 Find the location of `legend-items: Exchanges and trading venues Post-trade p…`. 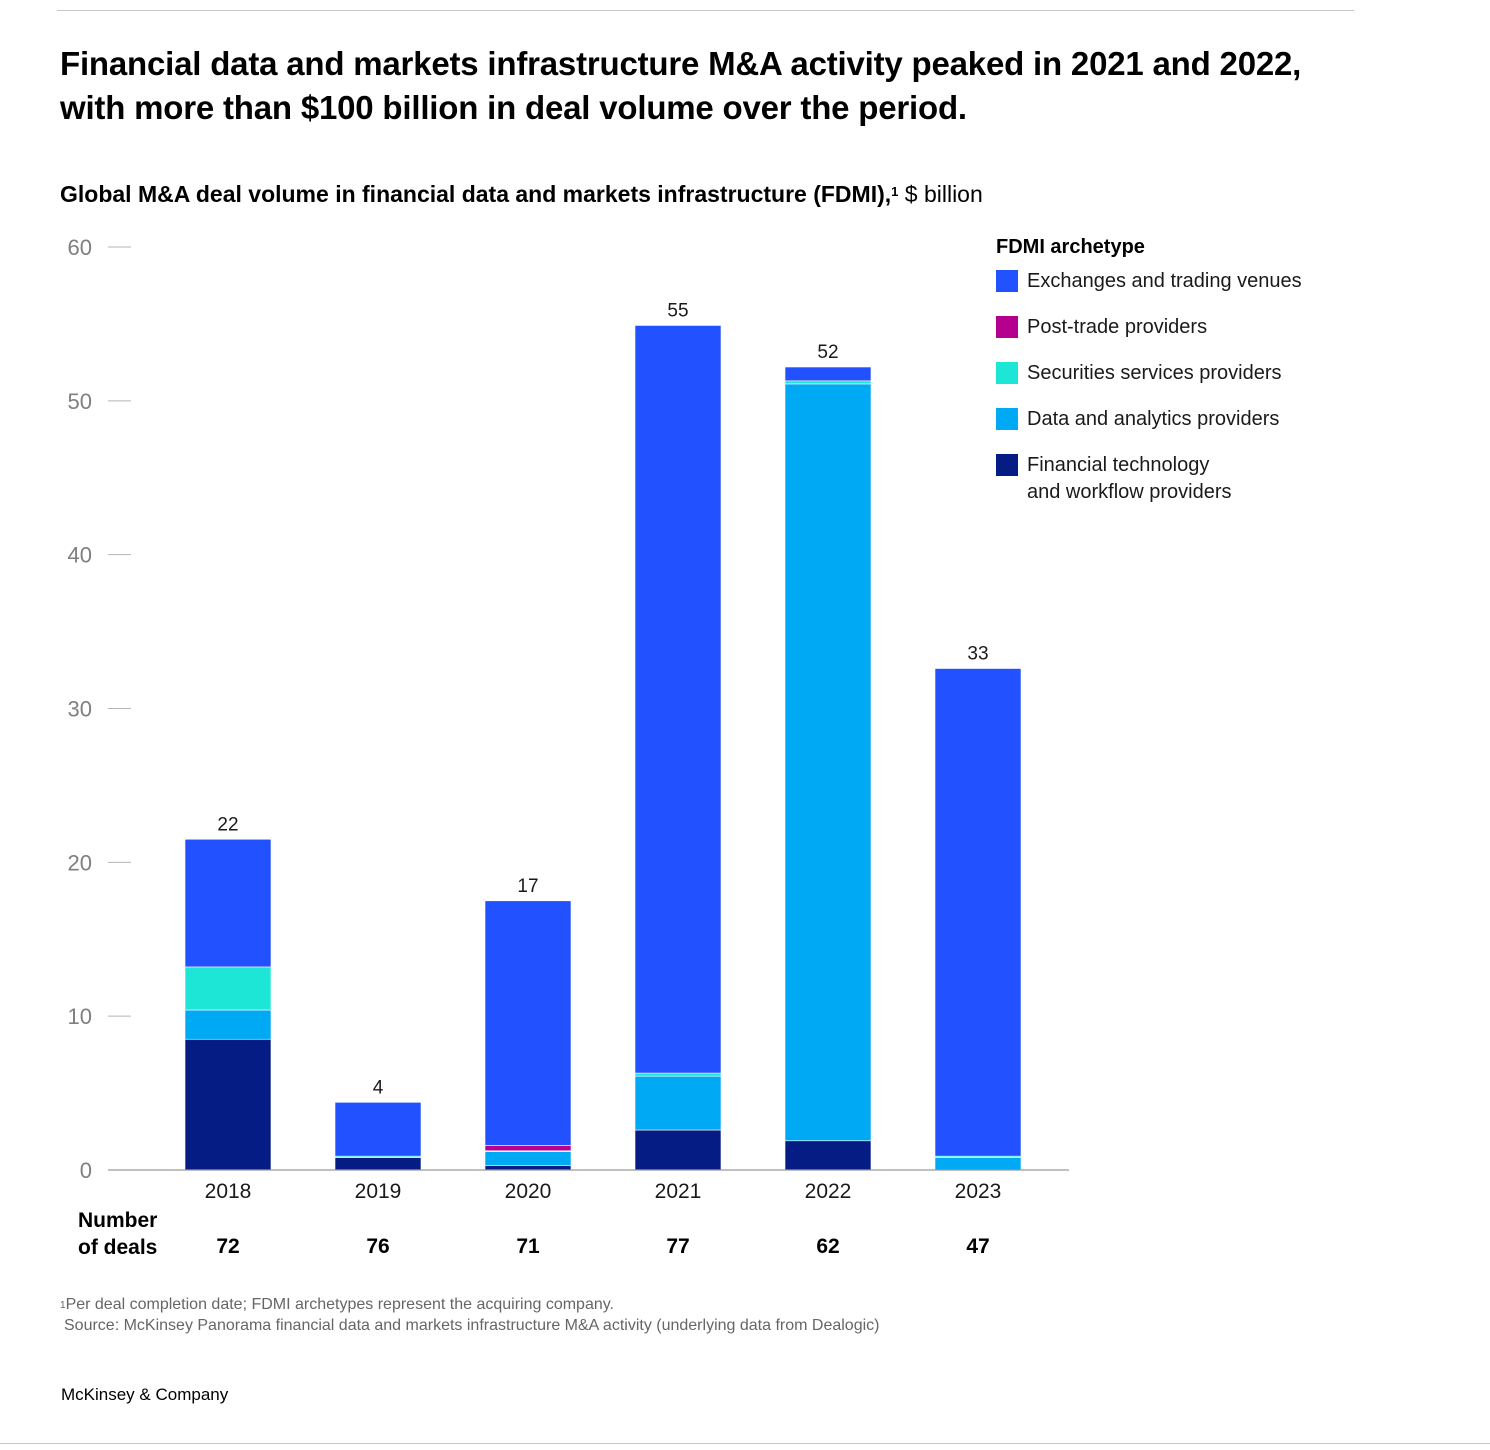

legend-items: Exchanges and trading venues Post-trade p… is located at coordinates (1206, 387).